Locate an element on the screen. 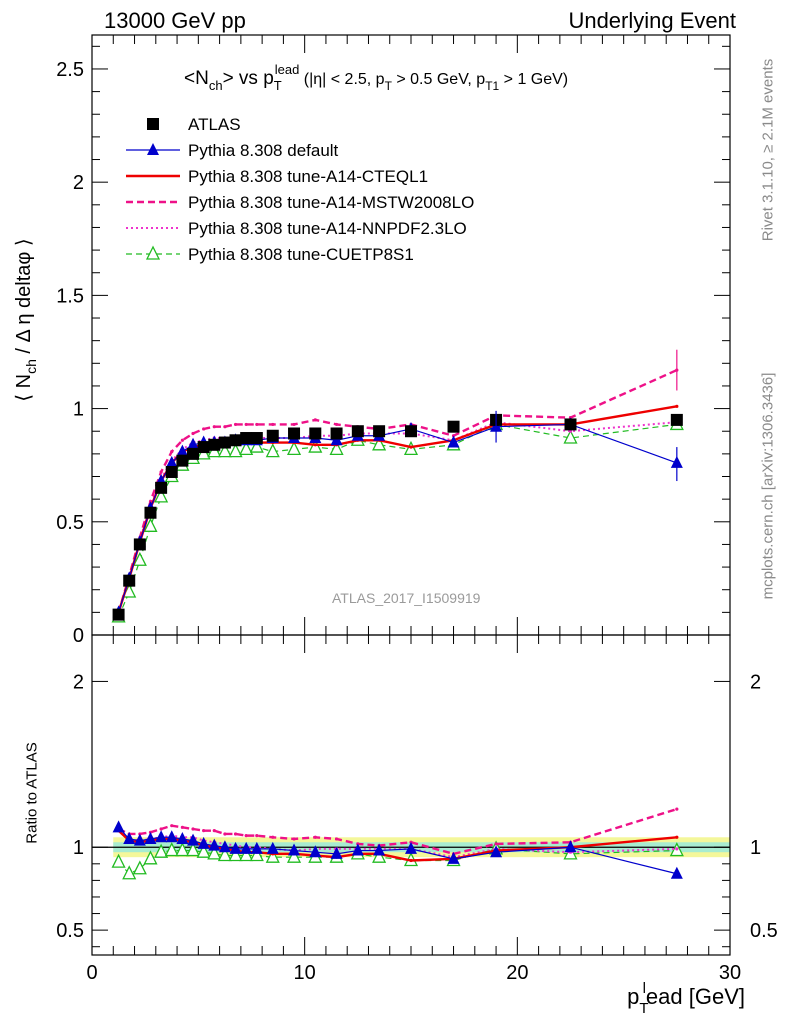  lower-y-tick-label-right: 1 is located at coordinates (755, 848).